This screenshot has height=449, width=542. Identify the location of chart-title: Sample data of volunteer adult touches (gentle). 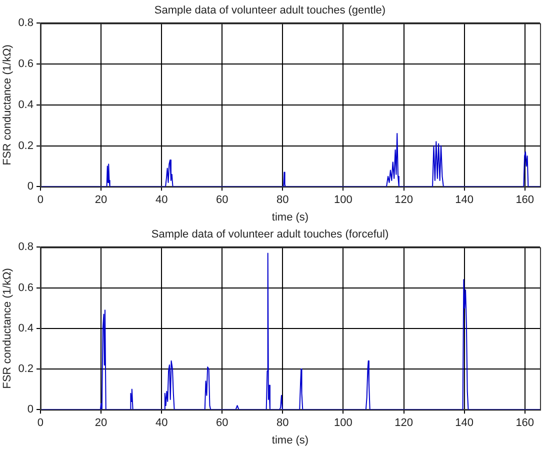
(270, 10).